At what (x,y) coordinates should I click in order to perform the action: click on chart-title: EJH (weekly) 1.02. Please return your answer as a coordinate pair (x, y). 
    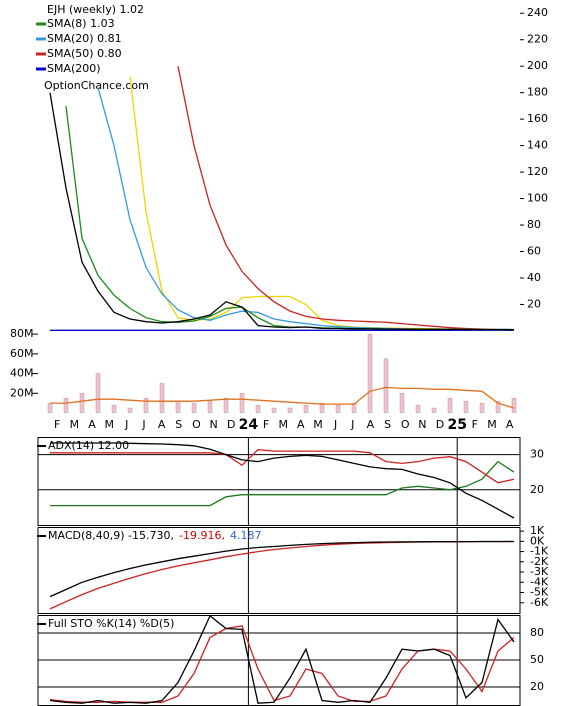
    Looking at the image, I should click on (95, 9).